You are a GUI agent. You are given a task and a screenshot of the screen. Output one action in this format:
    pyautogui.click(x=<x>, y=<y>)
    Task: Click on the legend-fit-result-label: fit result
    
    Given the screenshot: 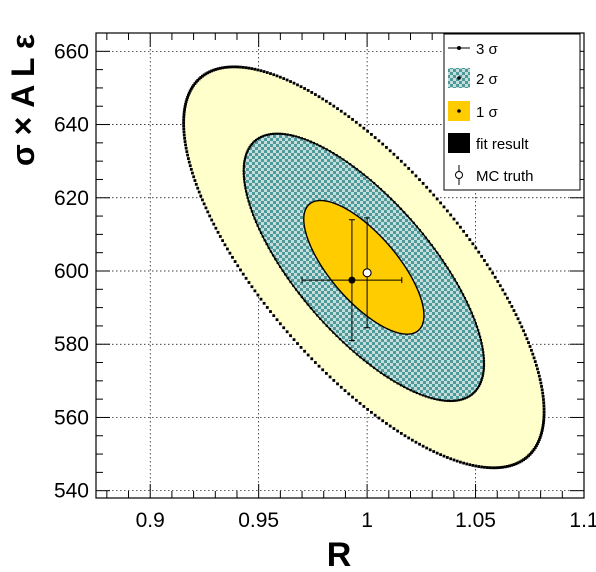 What is the action you would take?
    pyautogui.click(x=502, y=144)
    